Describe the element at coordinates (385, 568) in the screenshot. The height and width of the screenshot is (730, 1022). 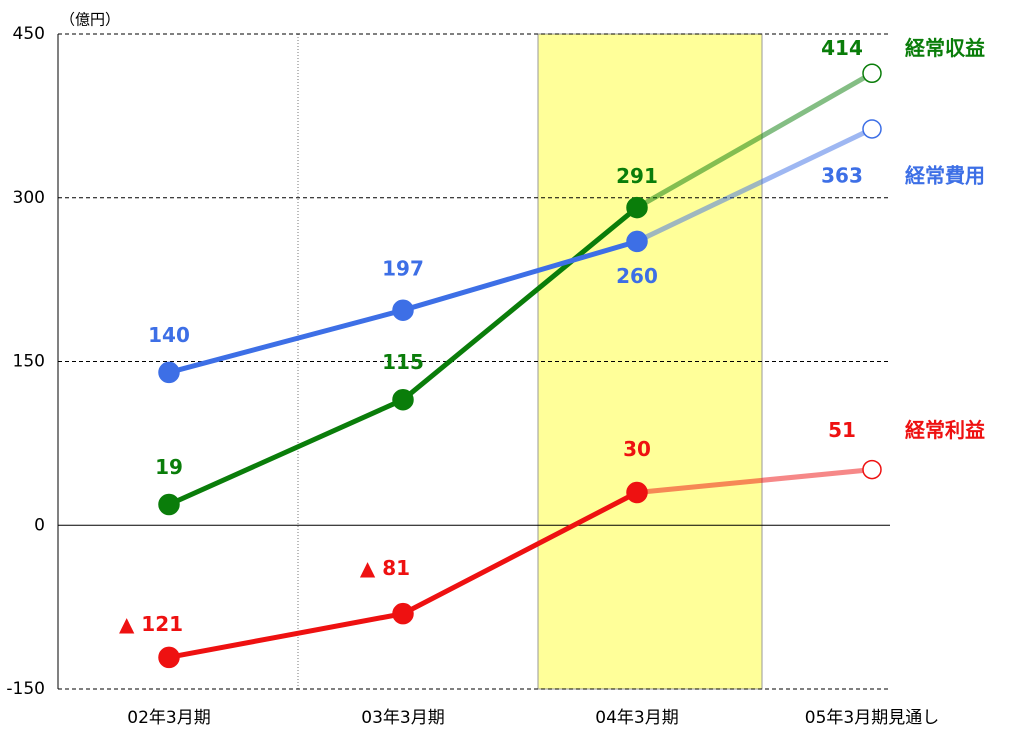
I see `data-label: ▲ 81` at that location.